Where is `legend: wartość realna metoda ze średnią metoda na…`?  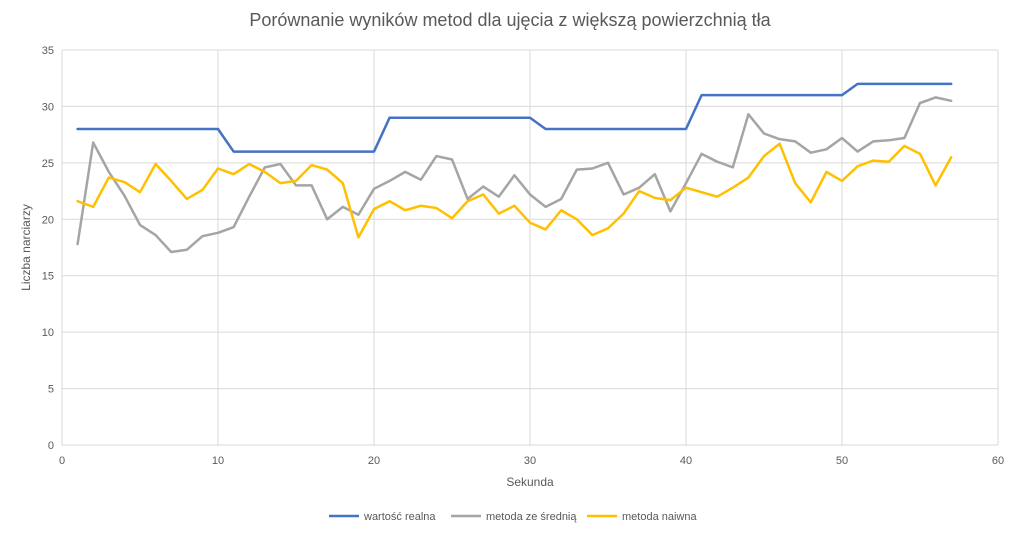
legend: wartość realna metoda ze średnią metoda na… is located at coordinates (513, 517).